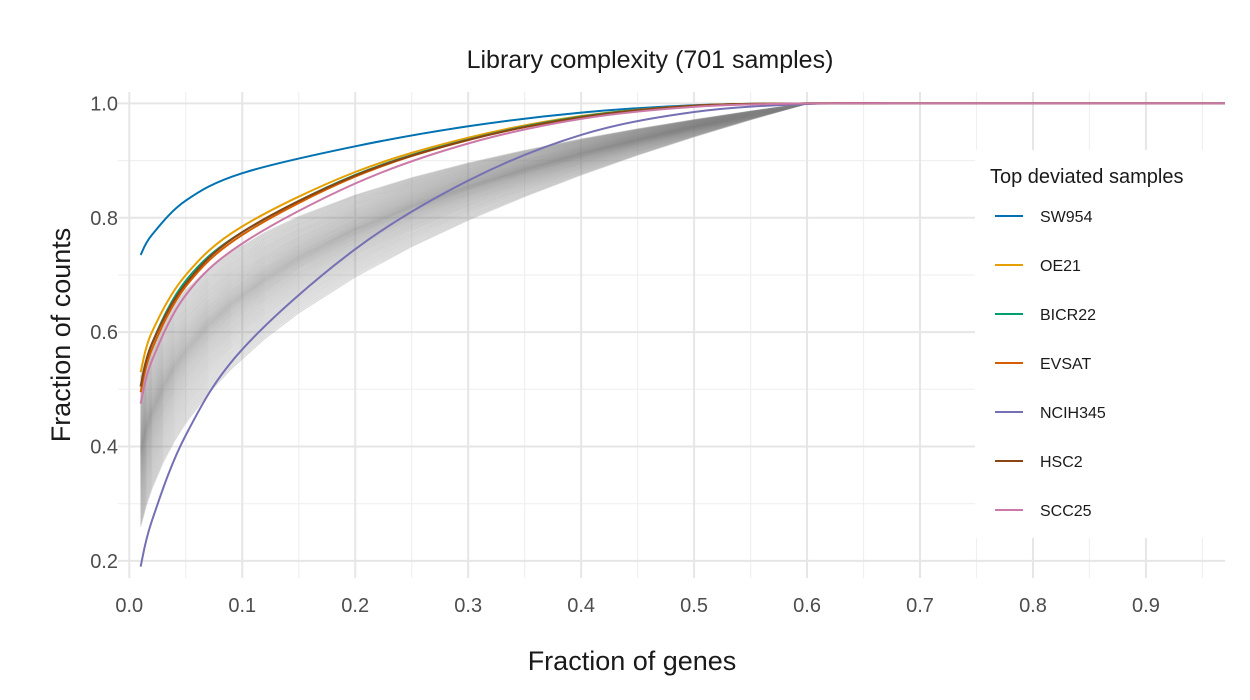 This screenshot has height=700, width=1250. What do you see at coordinates (1066, 217) in the screenshot?
I see `legend-label-sw954: SW954` at bounding box center [1066, 217].